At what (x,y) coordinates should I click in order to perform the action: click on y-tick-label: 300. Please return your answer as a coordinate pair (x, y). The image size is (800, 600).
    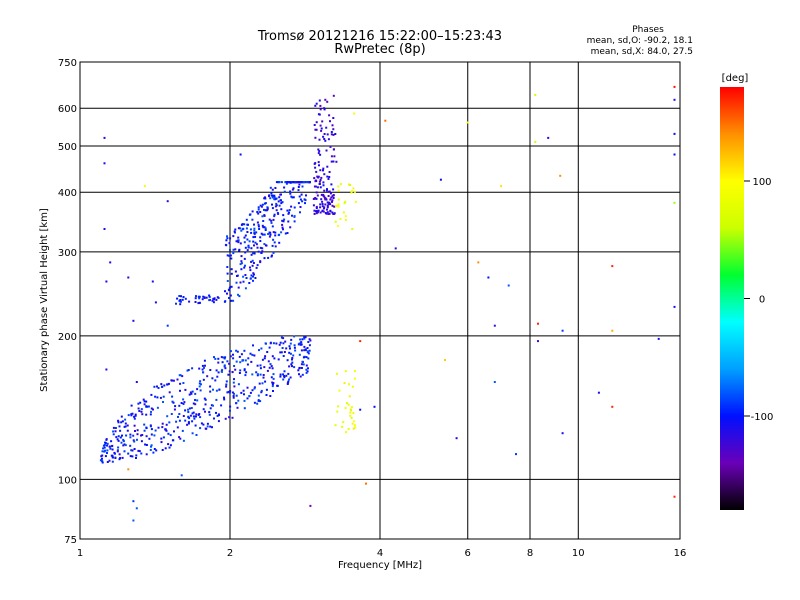
    Looking at the image, I should click on (67, 253).